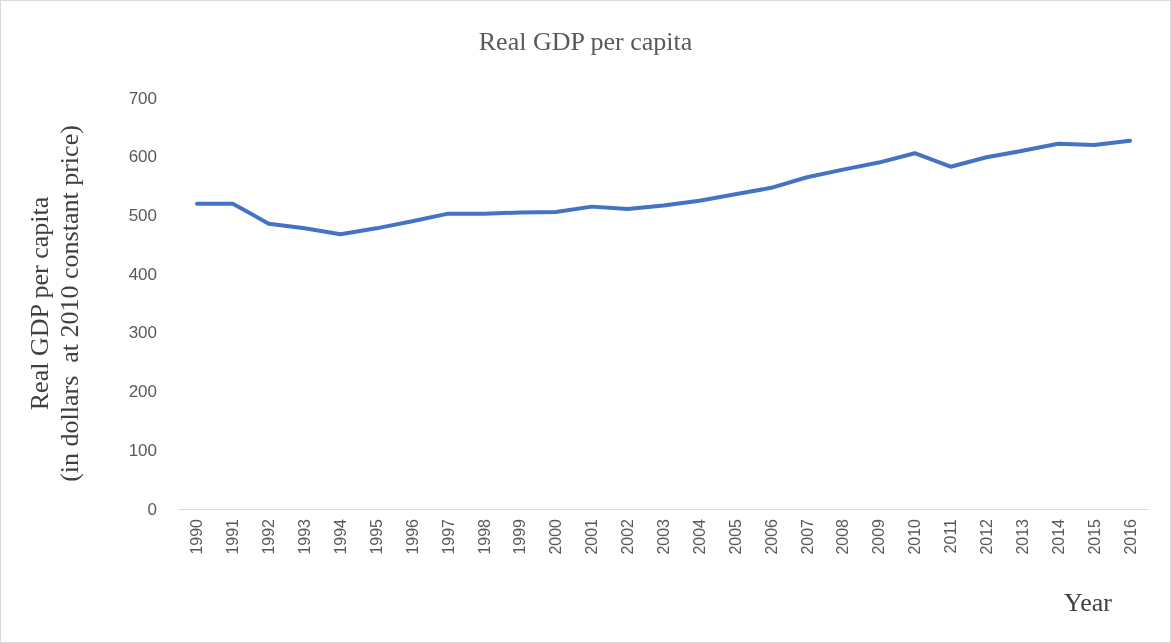 This screenshot has height=643, width=1171. What do you see at coordinates (197, 536) in the screenshot?
I see `x-tick-label: 1990` at bounding box center [197, 536].